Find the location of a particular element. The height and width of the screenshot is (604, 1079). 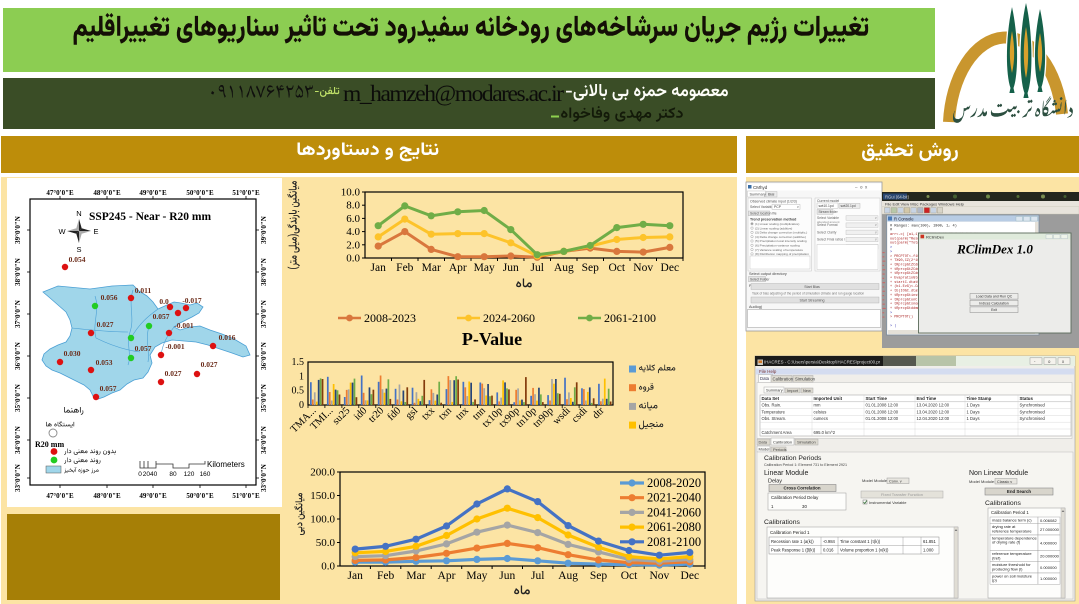

svg-text: 0.5 is located at coordinates (298, 391).